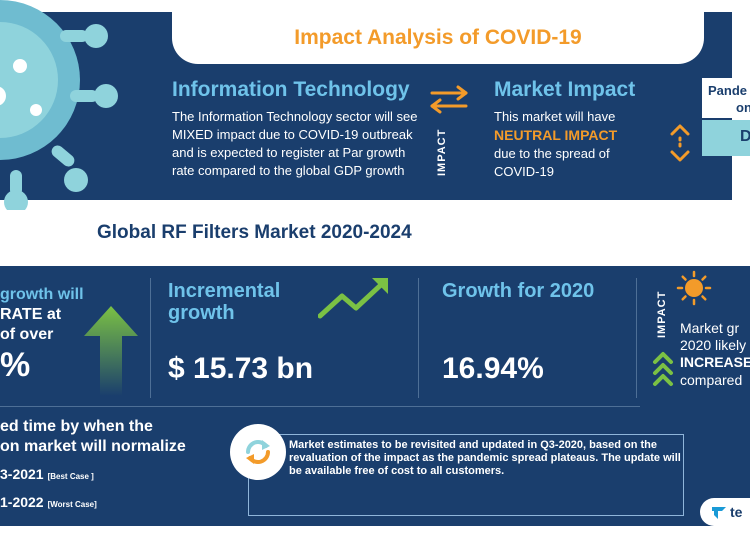 This screenshot has width=750, height=536. Describe the element at coordinates (42, 294) in the screenshot. I see `growth-line1: growth will` at that location.